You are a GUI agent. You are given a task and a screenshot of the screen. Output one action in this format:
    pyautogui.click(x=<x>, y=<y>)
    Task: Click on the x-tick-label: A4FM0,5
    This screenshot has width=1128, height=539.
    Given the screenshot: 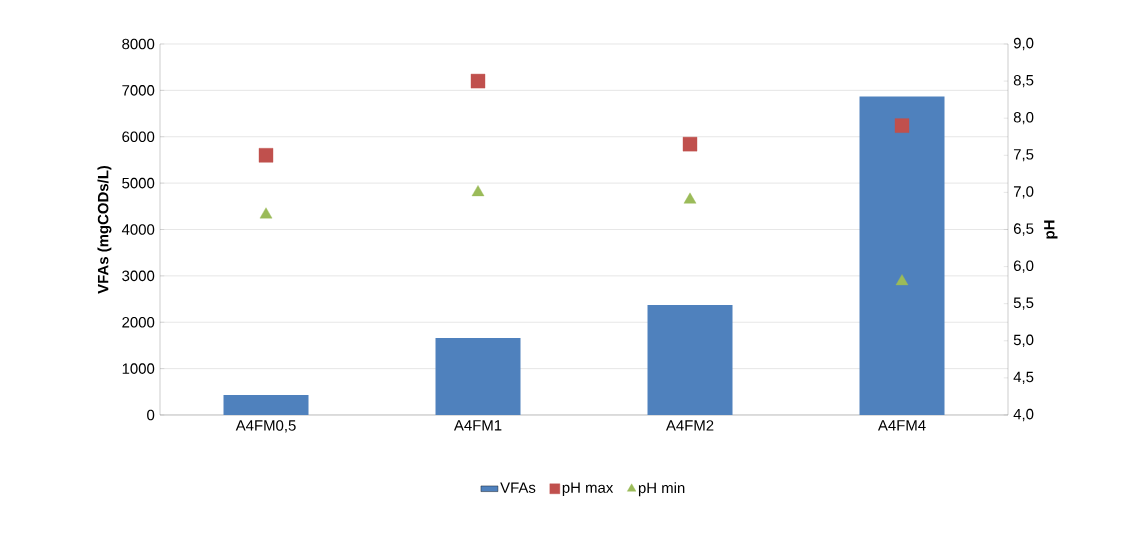 What is the action you would take?
    pyautogui.click(x=265, y=426)
    